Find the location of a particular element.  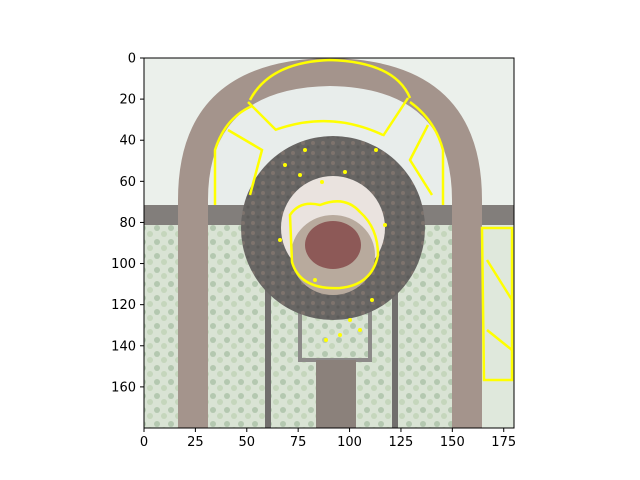

y-tick-label: 120 is located at coordinates (123, 305).